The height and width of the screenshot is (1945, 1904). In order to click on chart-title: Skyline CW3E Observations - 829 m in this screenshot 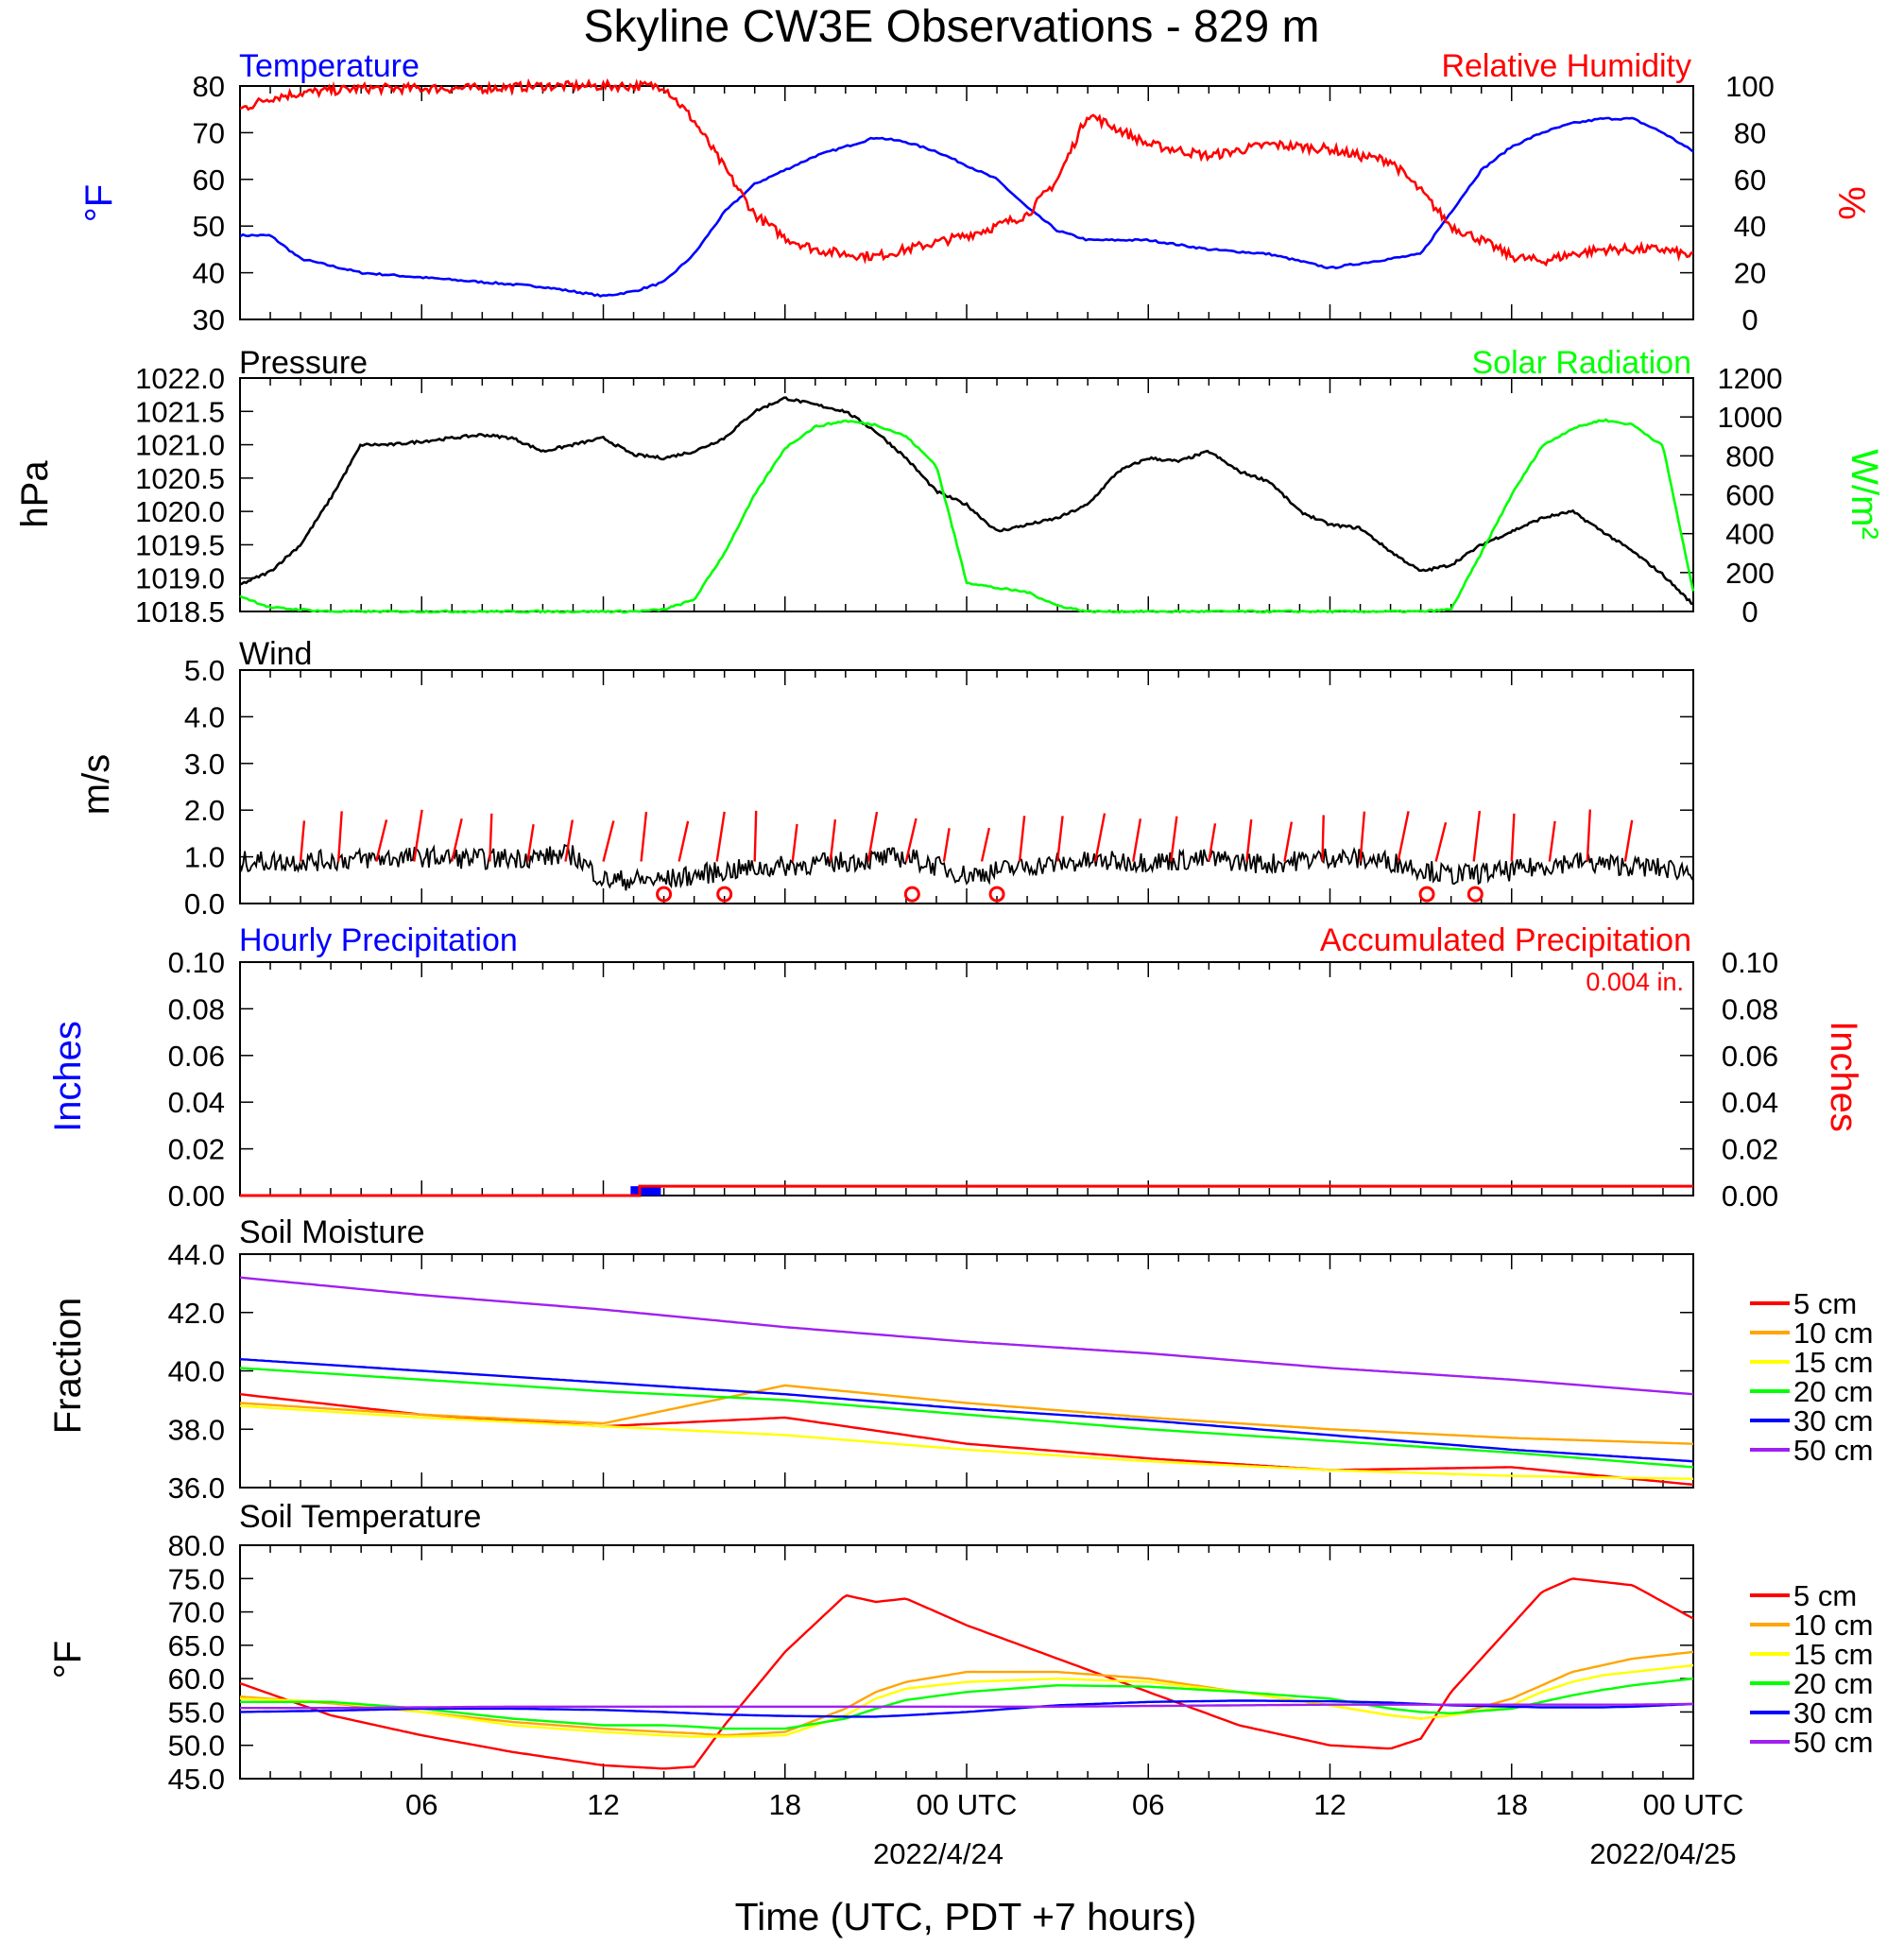, I will do `click(952, 27)`.